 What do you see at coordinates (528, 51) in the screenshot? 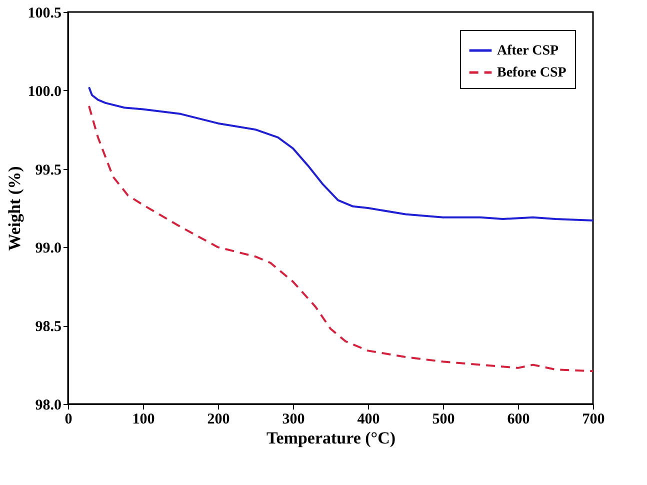
I see `legend-label: After CSP` at bounding box center [528, 51].